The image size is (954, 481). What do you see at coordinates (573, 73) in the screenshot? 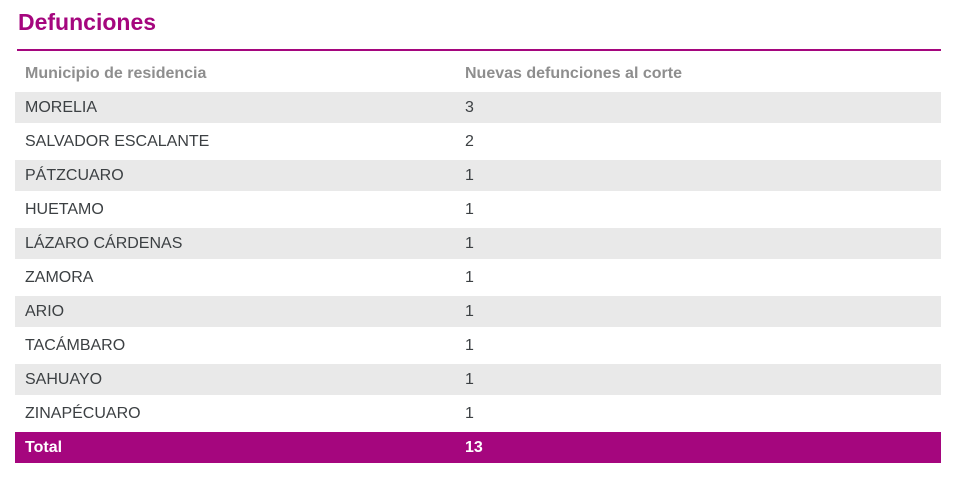
I see `column-header-defunciones: Nuevas defunciones al corte` at bounding box center [573, 73].